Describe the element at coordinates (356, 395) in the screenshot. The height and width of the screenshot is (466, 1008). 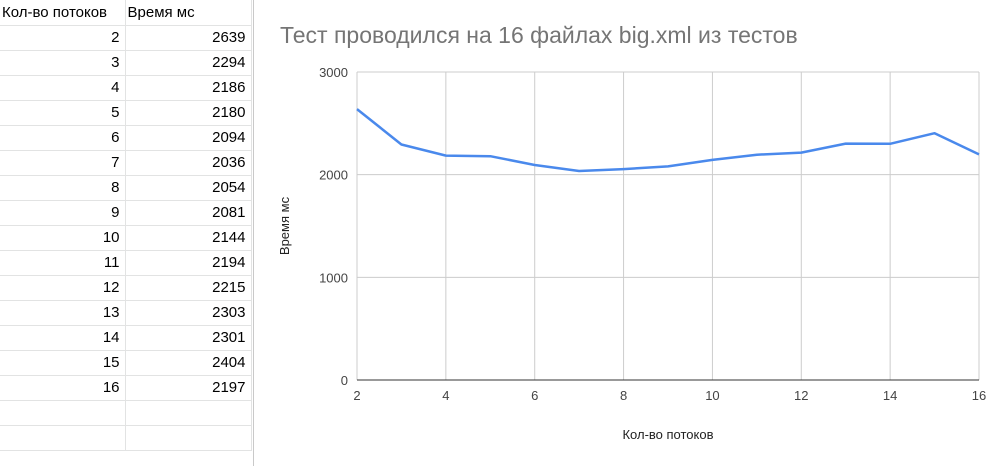
I see `x-tick-label: 2` at that location.